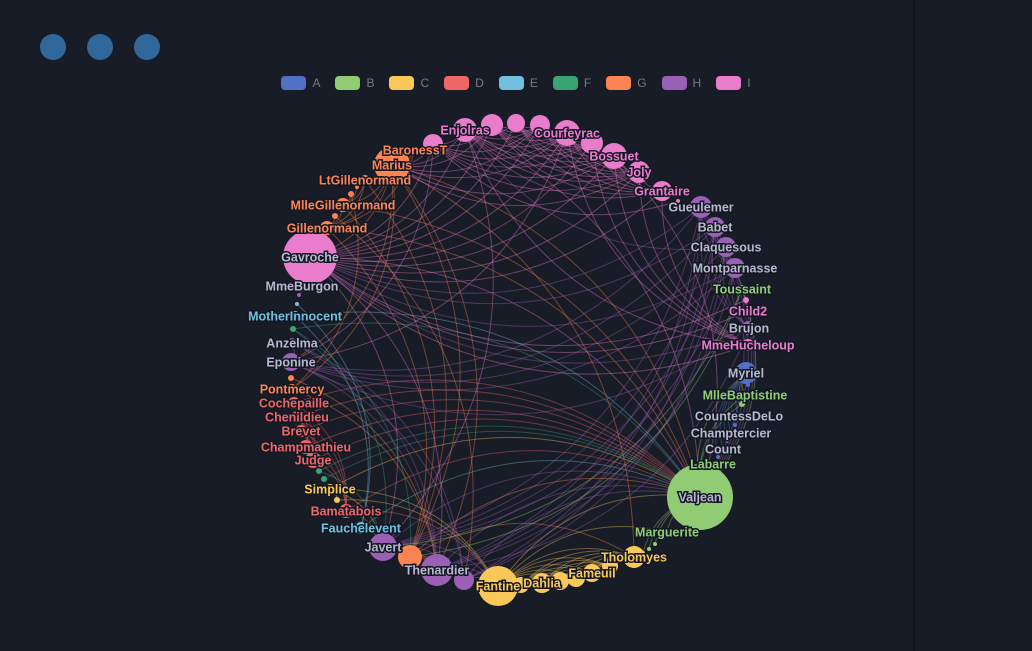  I want to click on graph-node-Dahlia, so click(542, 583).